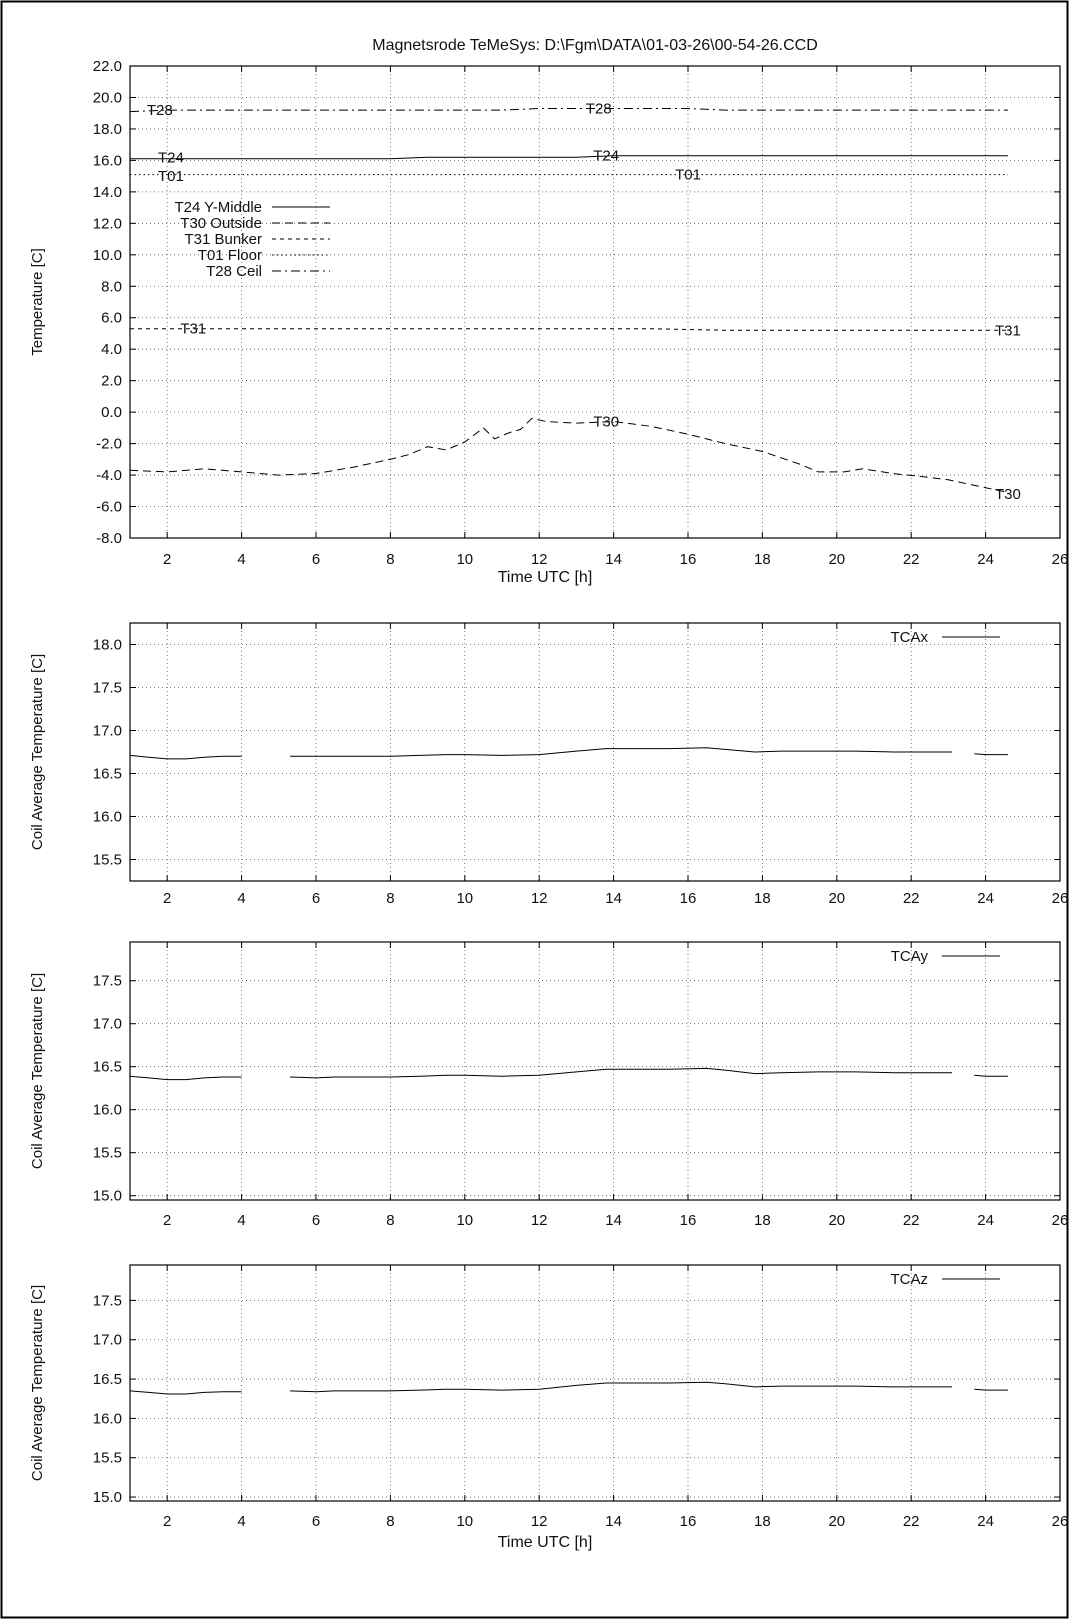 This screenshot has height=1619, width=1069. I want to click on y-tick-label: 4.0, so click(111, 349).